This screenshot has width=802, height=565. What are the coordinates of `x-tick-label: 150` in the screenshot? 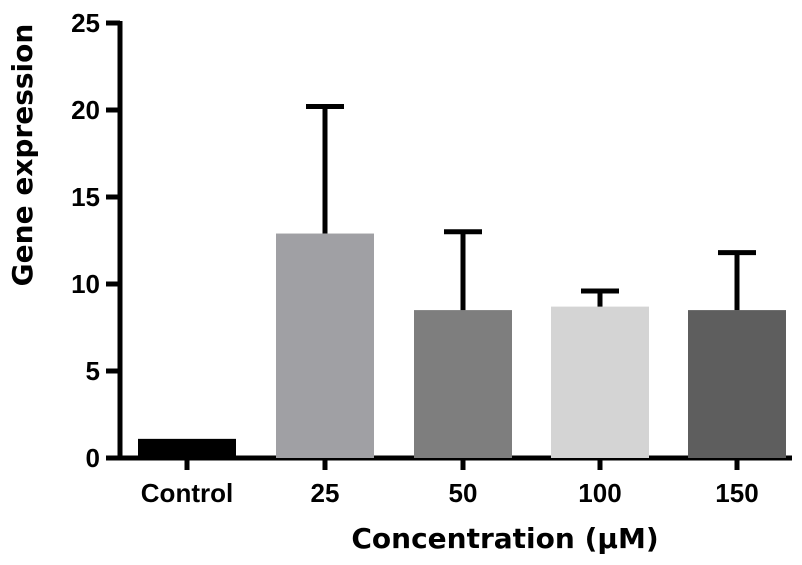 It's located at (736, 493).